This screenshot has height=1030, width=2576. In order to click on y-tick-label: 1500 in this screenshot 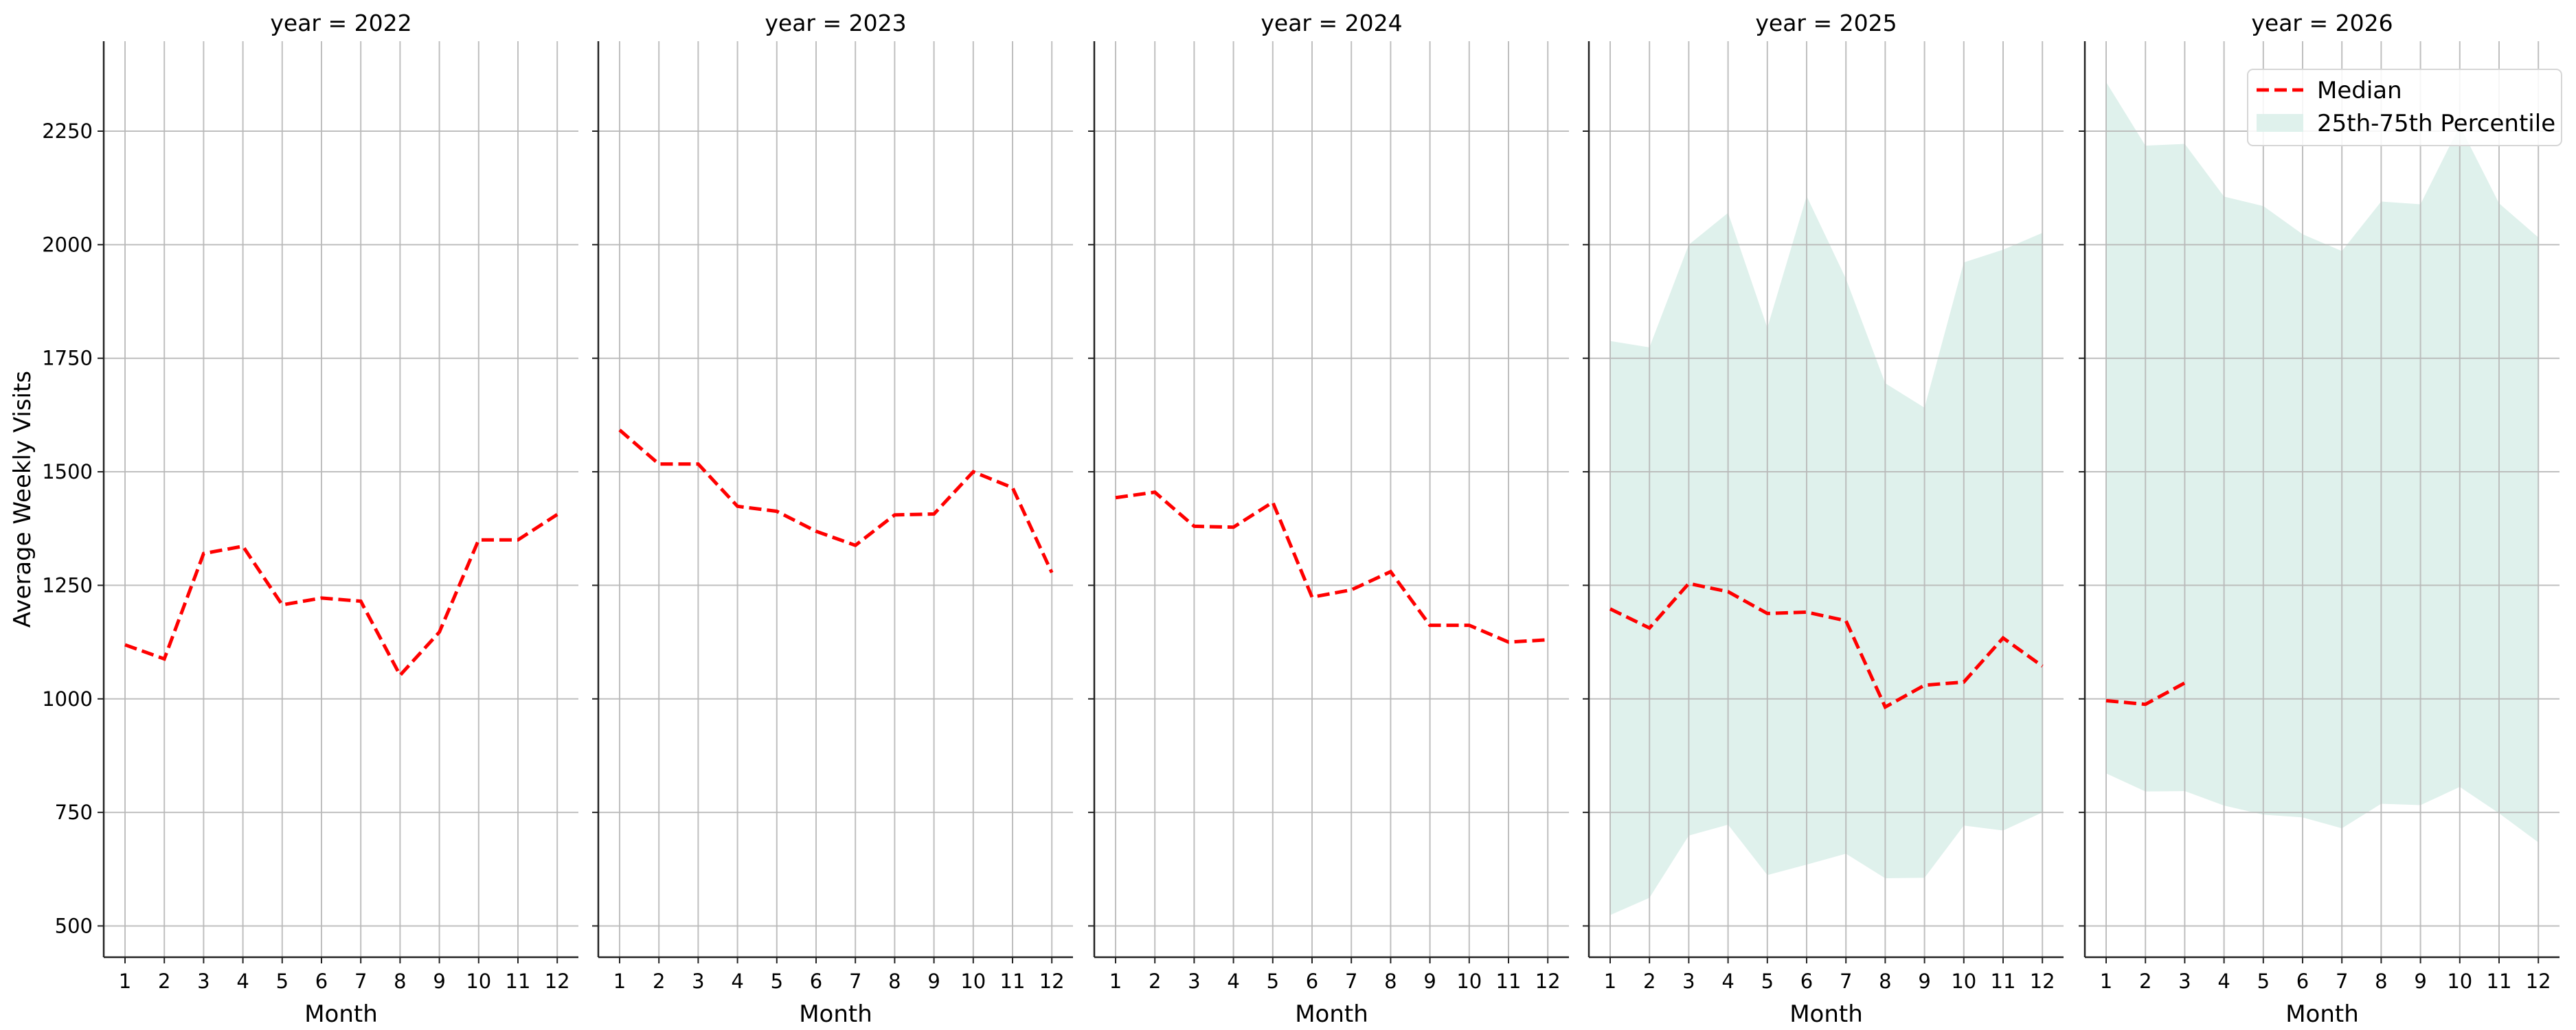, I will do `click(67, 471)`.